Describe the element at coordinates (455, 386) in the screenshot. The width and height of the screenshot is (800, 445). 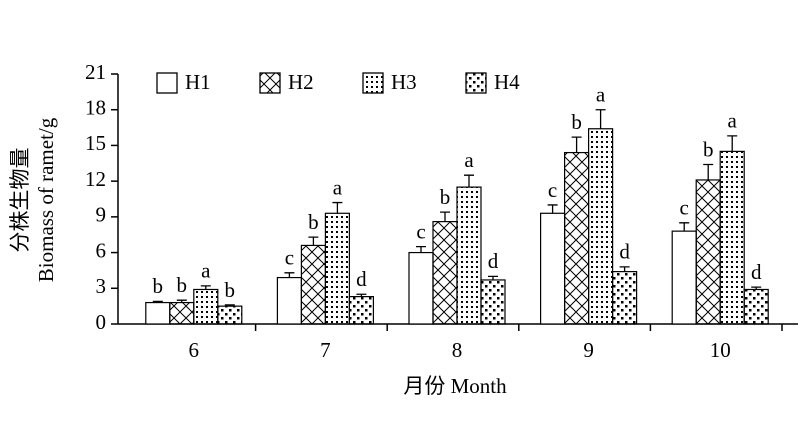
I see `x-axis-label: 月份 Month` at that location.